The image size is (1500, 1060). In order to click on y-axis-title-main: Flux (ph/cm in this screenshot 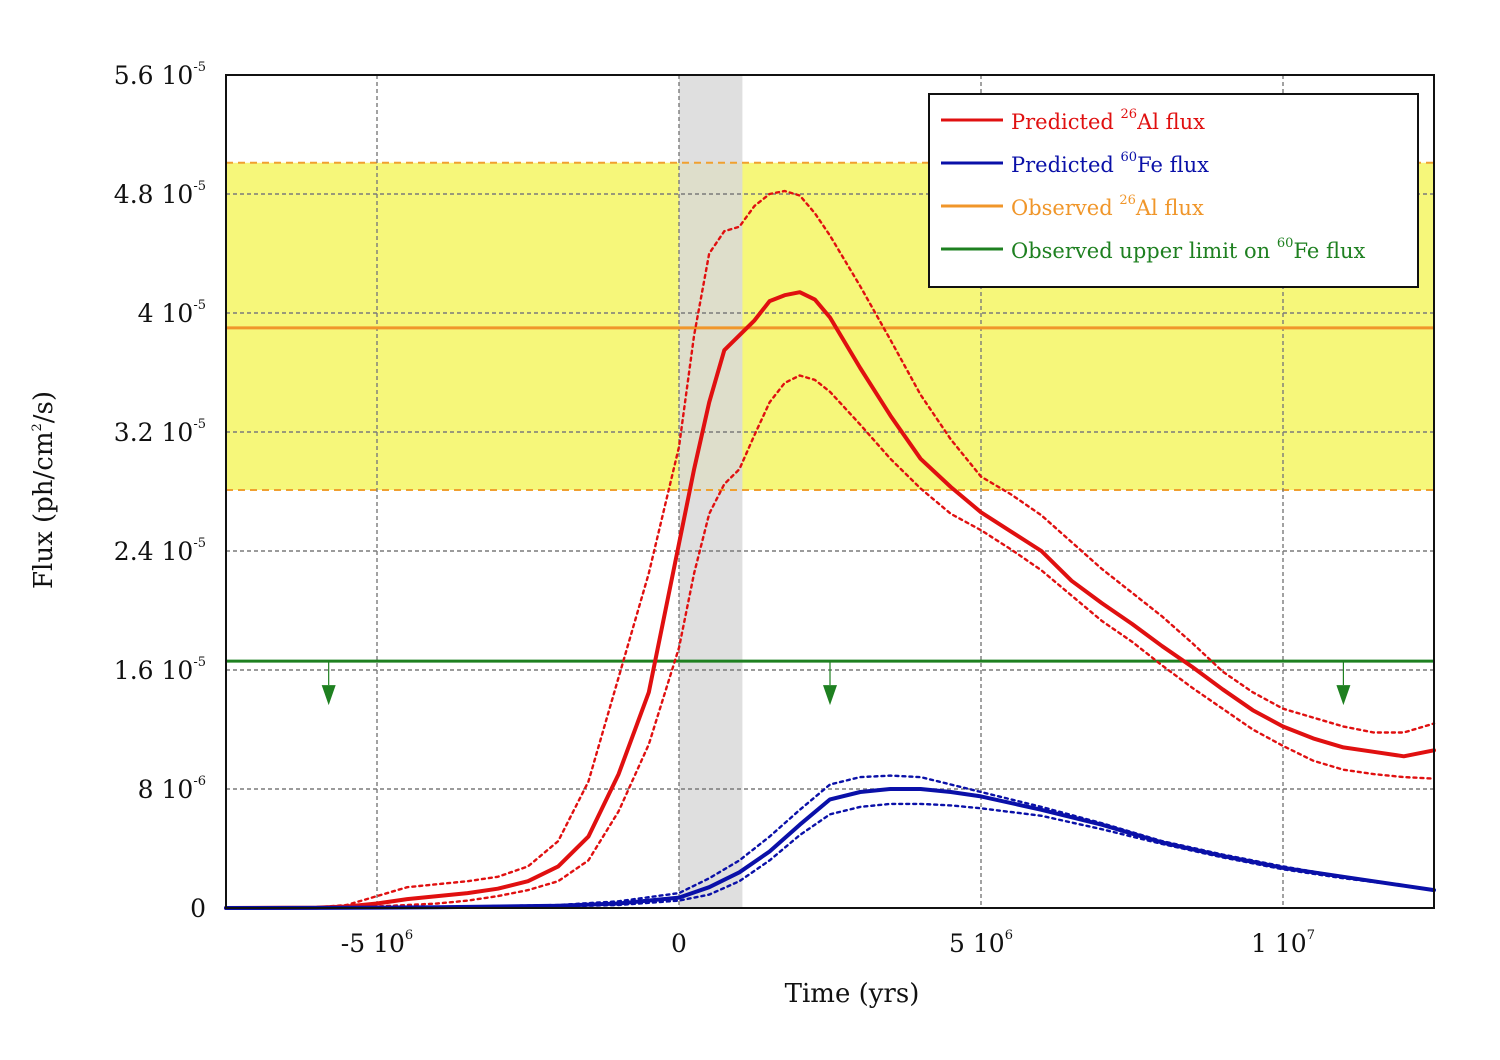, I will do `click(44, 510)`.